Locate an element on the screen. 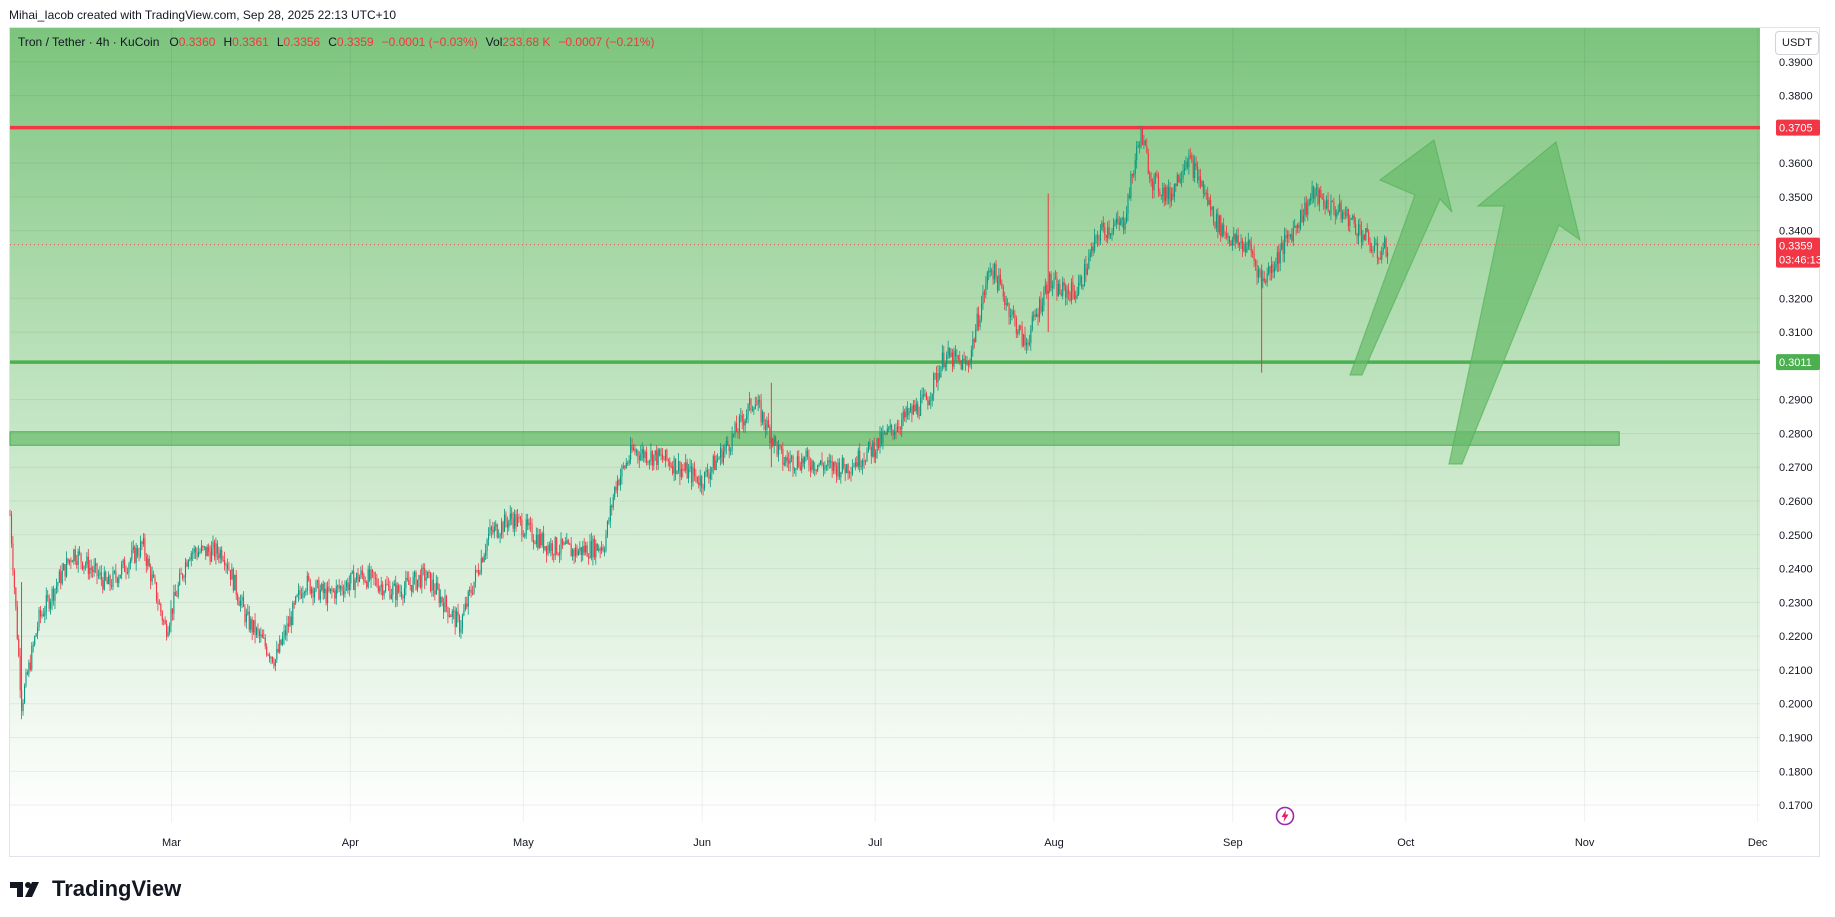  tradingview-logo: TradingView is located at coordinates (95, 889).